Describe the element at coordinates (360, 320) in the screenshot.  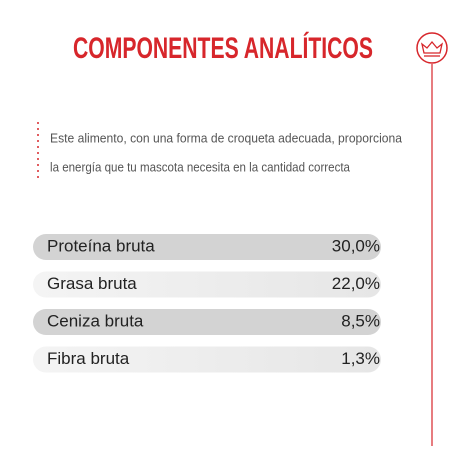
I see `row-value: 8,5%` at that location.